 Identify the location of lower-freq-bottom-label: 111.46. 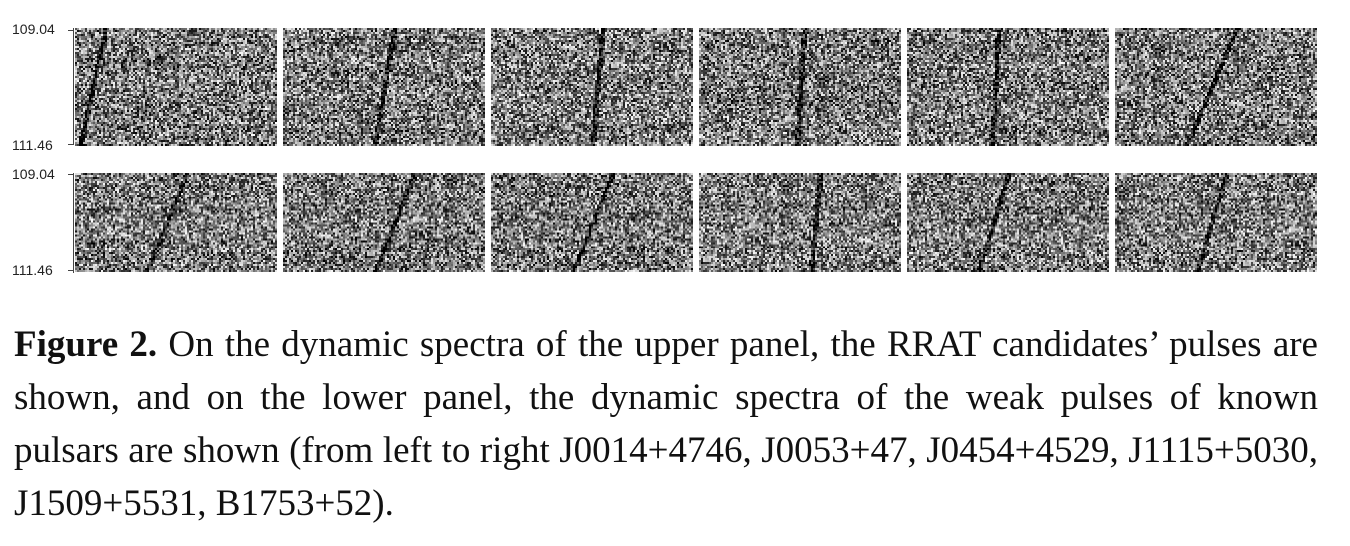
(32, 270).